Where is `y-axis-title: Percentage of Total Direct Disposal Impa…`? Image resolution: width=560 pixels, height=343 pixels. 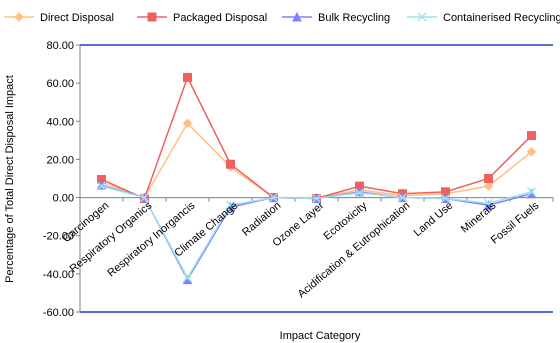
y-axis-title: Percentage of Total Direct Disposal Impa… is located at coordinates (10, 179).